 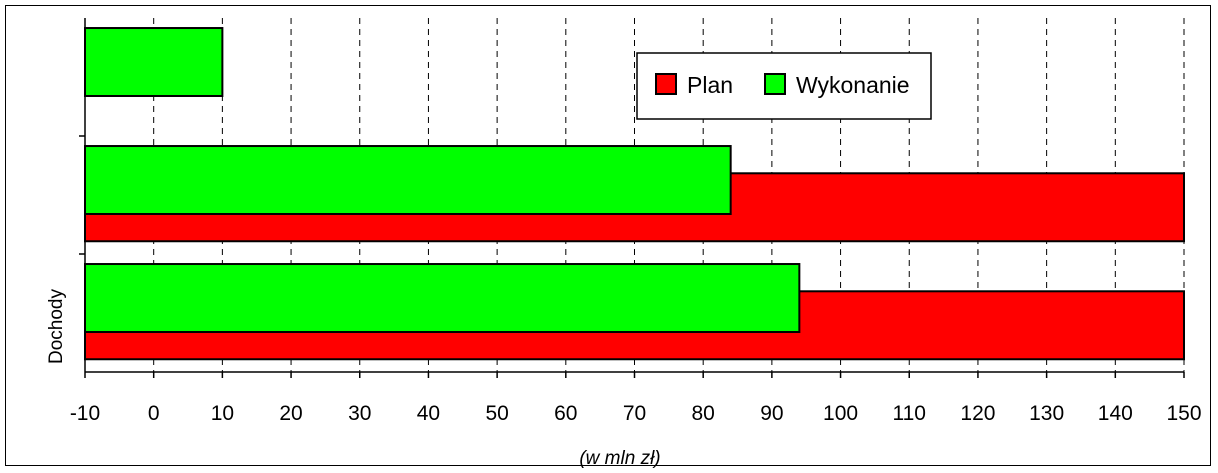 I want to click on x-tick-label: 130, so click(x=1046, y=413).